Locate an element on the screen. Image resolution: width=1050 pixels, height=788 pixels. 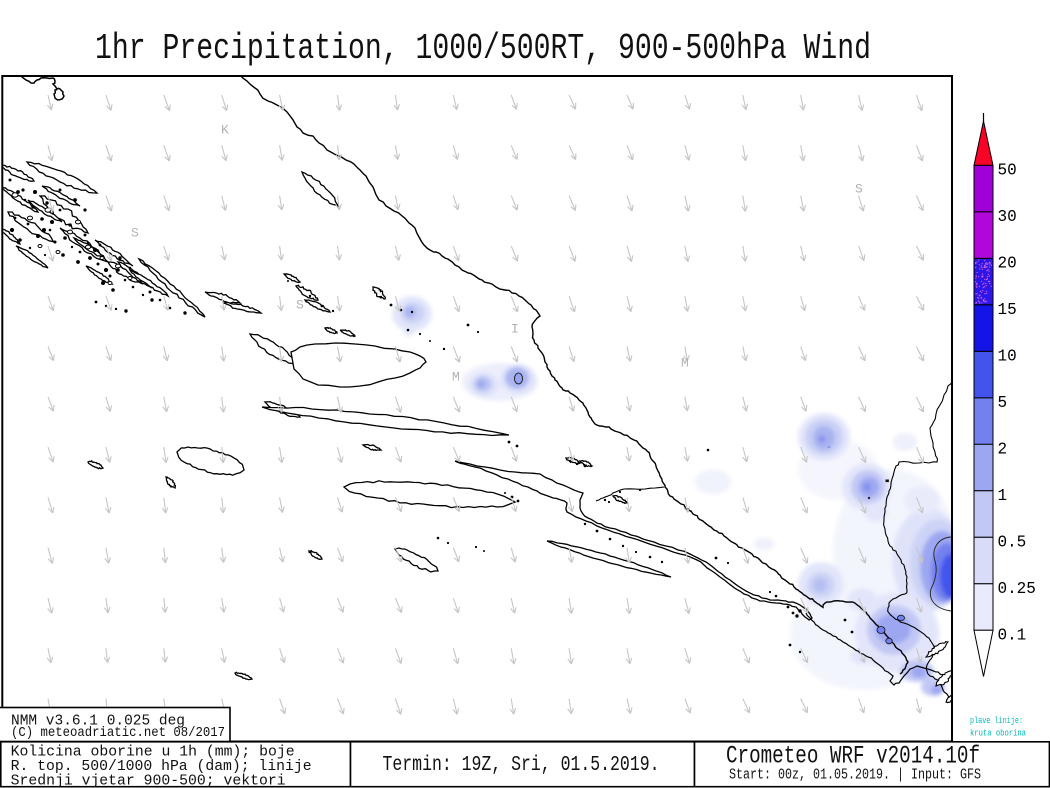
svg-text: plave linije: is located at coordinates (996, 721).